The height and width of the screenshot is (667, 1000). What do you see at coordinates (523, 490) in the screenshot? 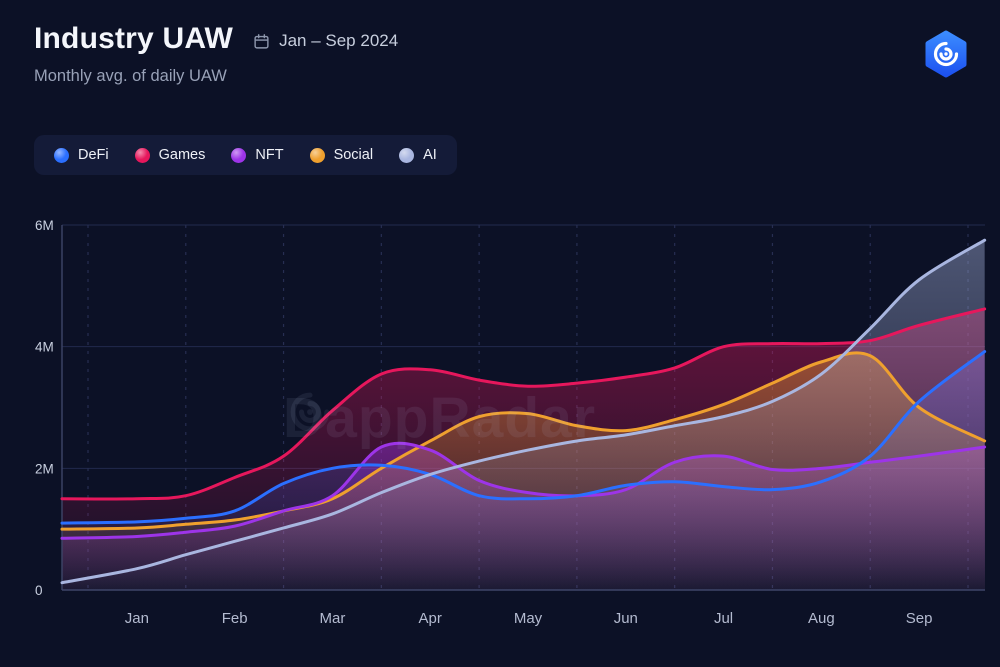
I see `series-nft-line` at bounding box center [523, 490].